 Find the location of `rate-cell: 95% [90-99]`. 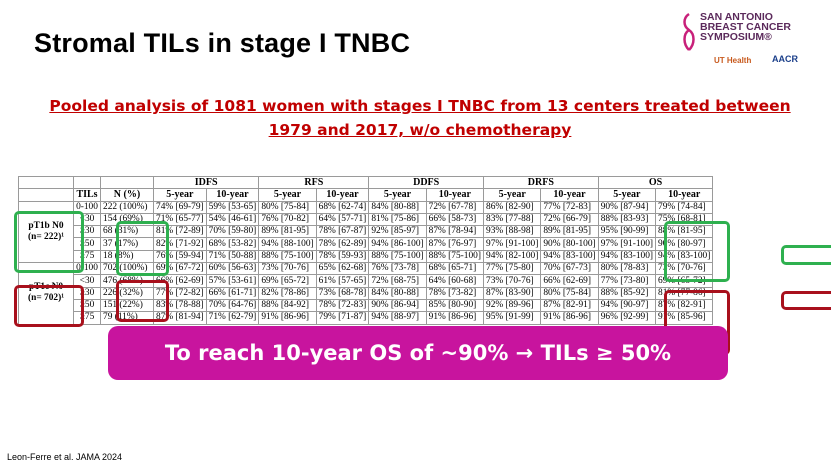

rate-cell: 95% [90-99] is located at coordinates (627, 232).